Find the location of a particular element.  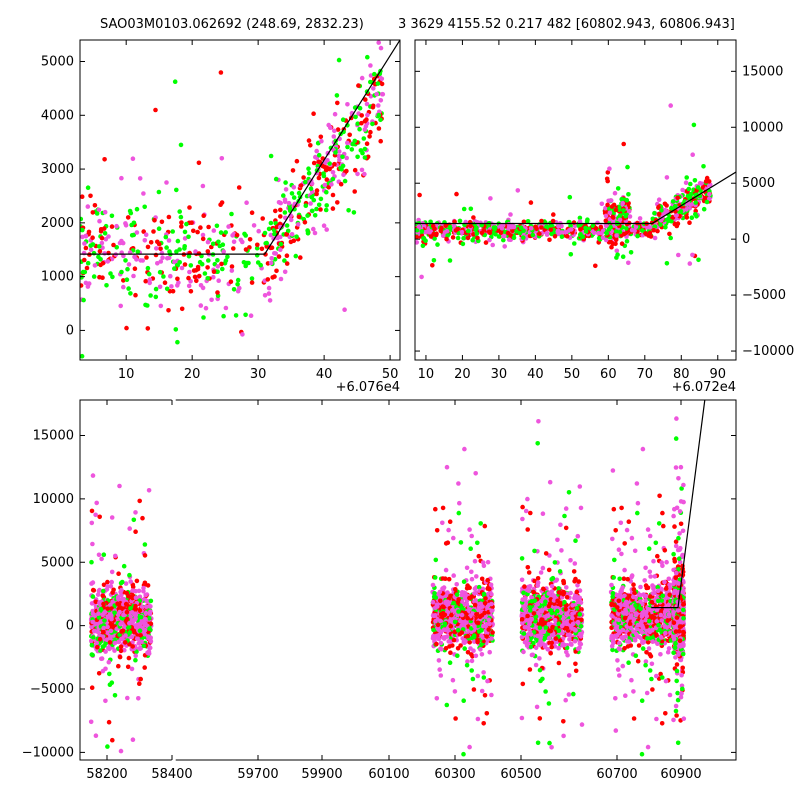

y-tick-label: 5000 is located at coordinates (57, 62).